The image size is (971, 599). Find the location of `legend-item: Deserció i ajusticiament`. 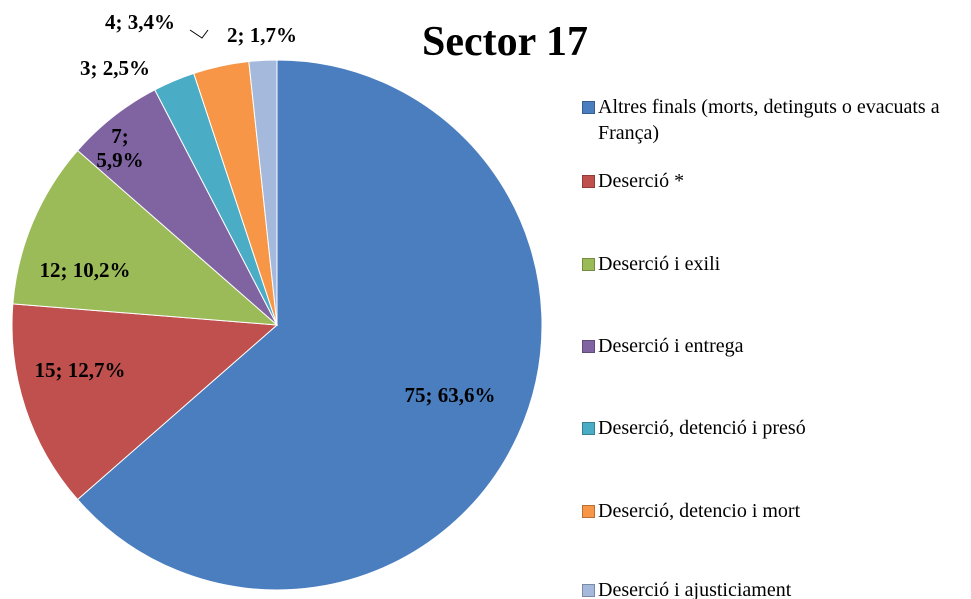

legend-item: Deserció i ajusticiament is located at coordinates (774, 588).